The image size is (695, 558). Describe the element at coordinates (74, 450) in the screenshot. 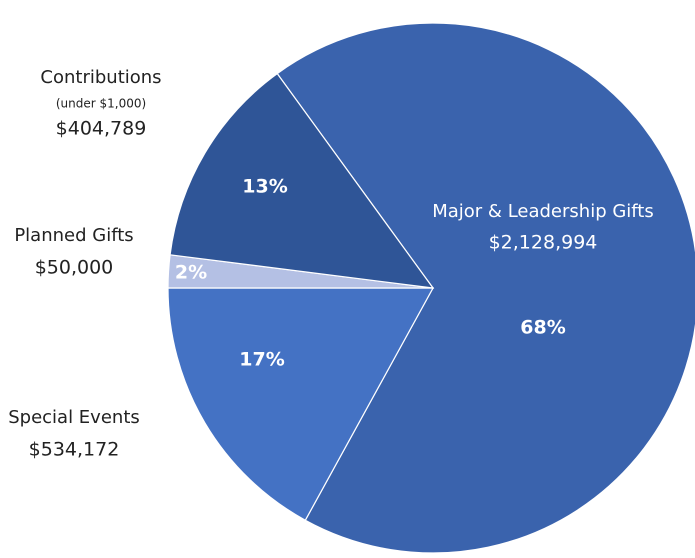

I see `amount-label: $534,172` at that location.